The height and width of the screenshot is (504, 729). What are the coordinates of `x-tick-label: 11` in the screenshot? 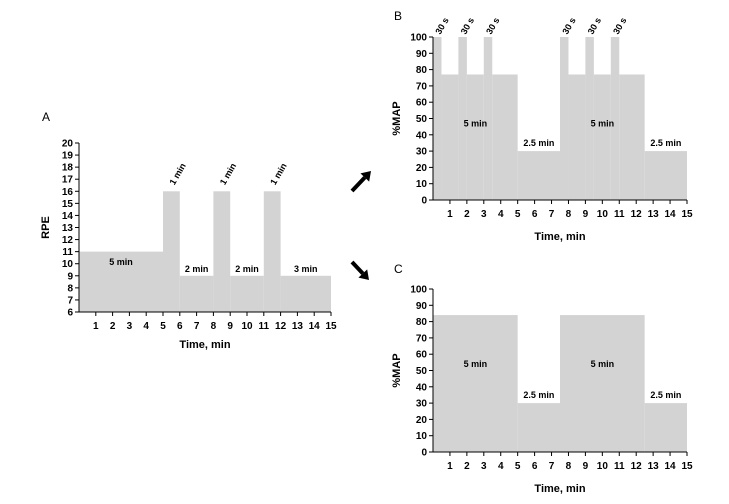 It's located at (264, 326).